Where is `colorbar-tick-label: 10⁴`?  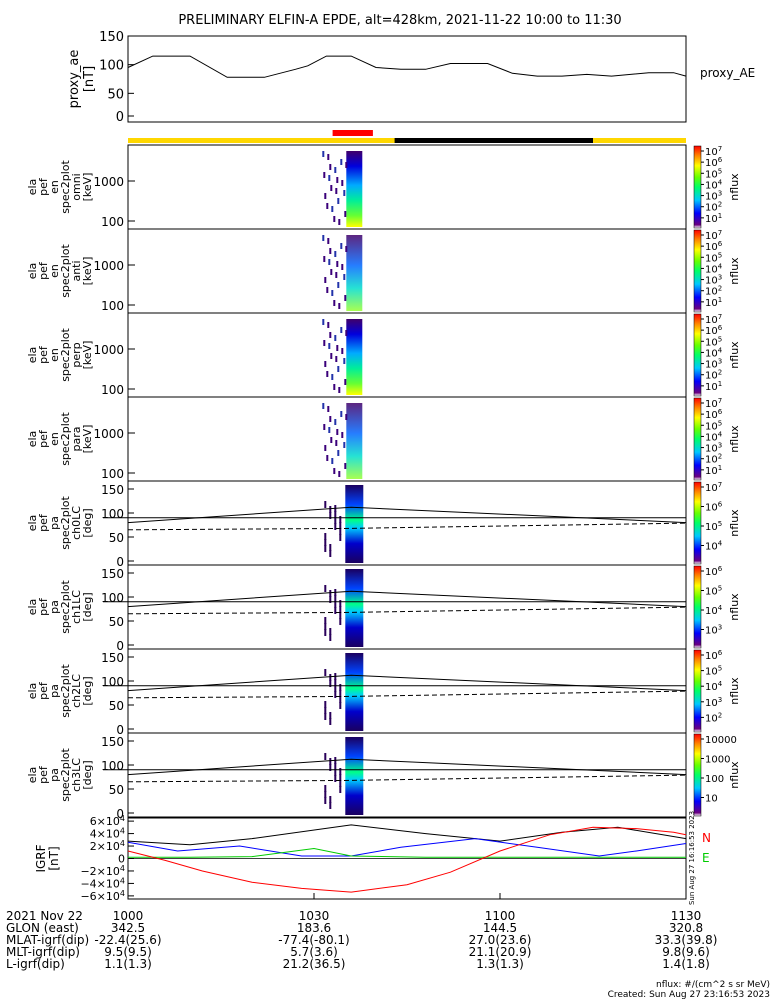 colorbar-tick-label: 10⁴ is located at coordinates (714, 546).